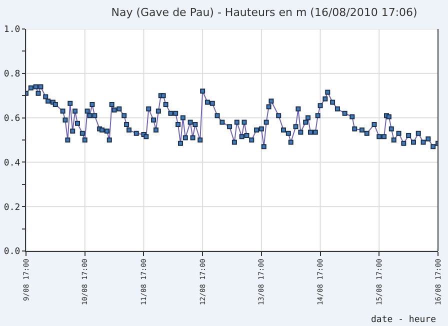 The height and width of the screenshot is (326, 448). Describe the element at coordinates (12, 207) in the screenshot. I see `y-tick-label: 0.2` at that location.